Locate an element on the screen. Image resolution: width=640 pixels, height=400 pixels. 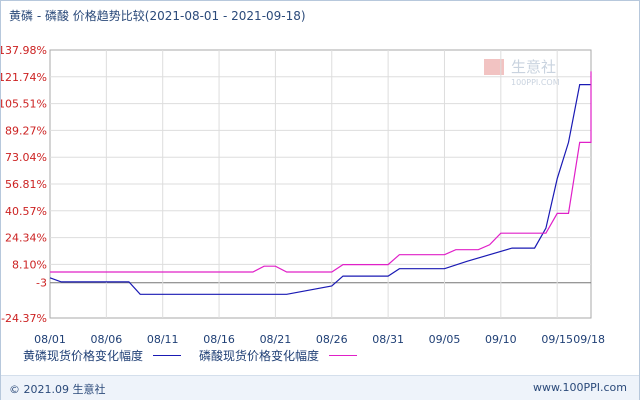
legend-item-series1: 黄磷现货价格变化幅度 is located at coordinates (102, 355).